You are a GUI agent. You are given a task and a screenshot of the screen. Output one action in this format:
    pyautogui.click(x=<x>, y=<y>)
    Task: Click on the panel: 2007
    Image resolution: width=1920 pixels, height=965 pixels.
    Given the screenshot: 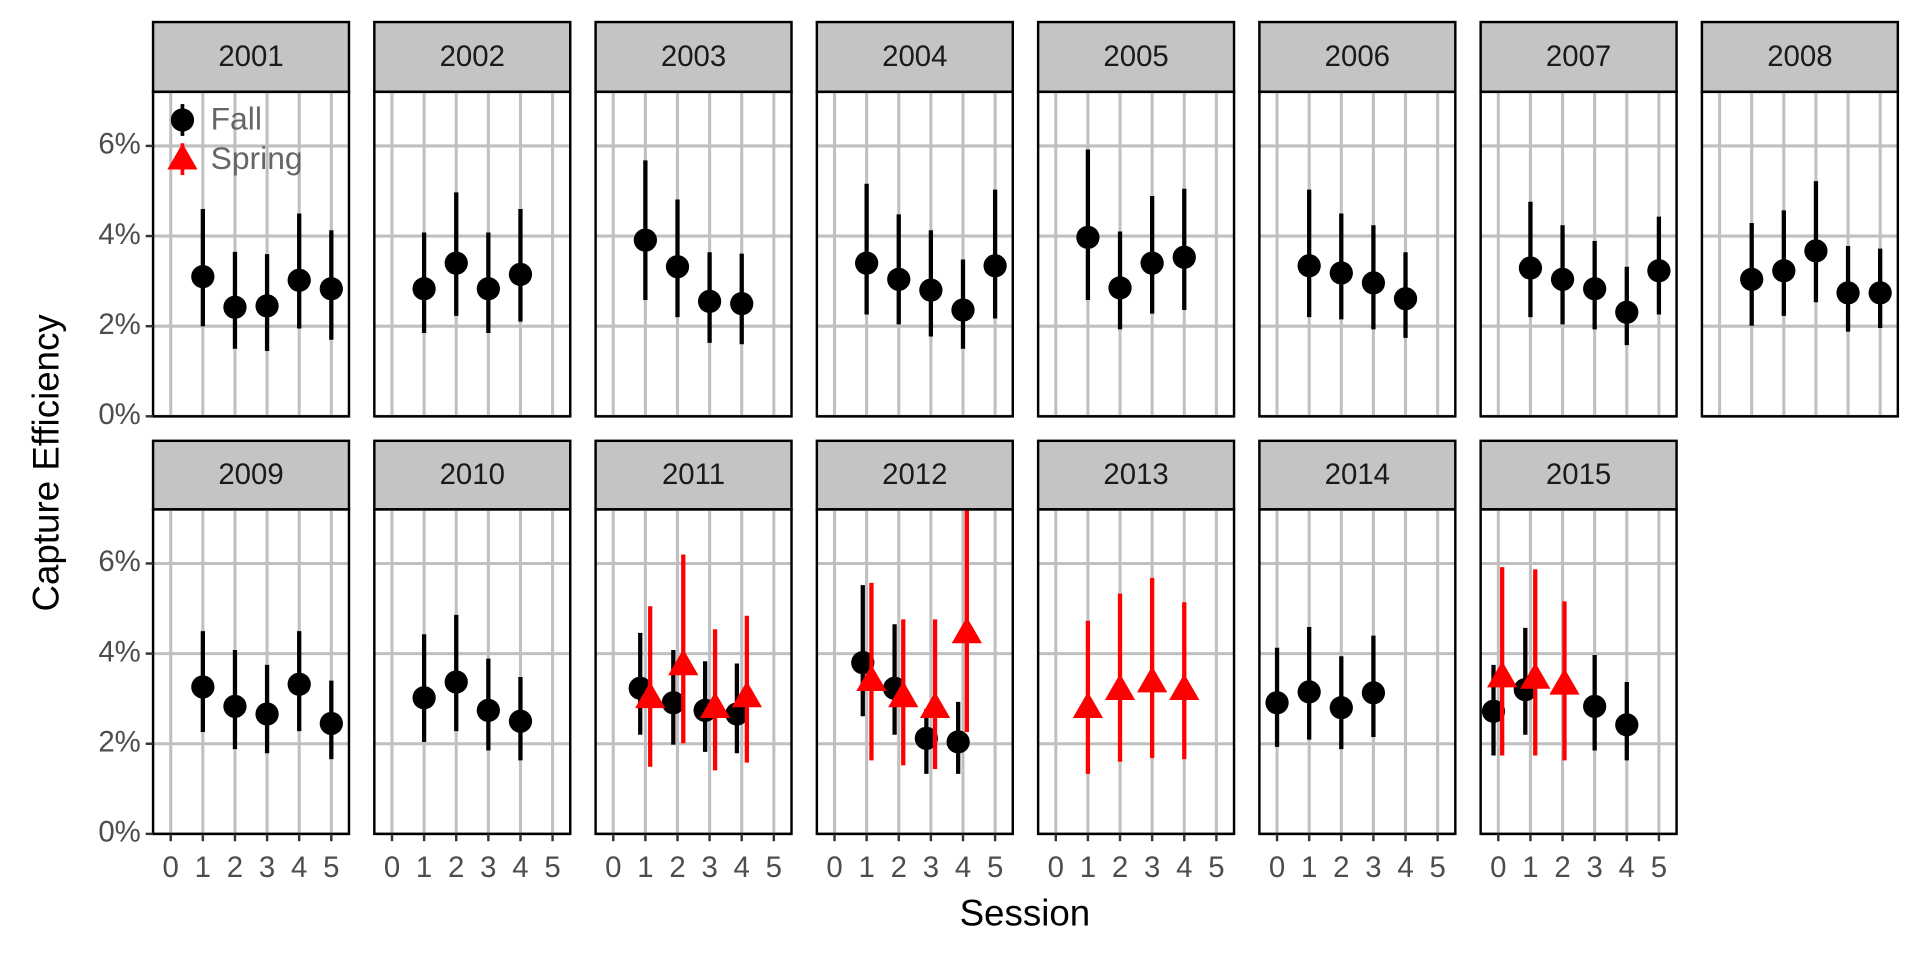 What is the action you would take?
    pyautogui.click(x=1578, y=219)
    